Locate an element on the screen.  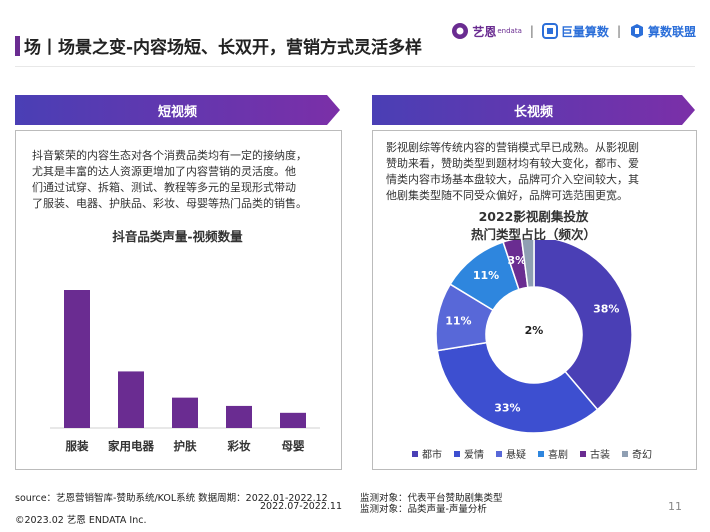
target-line-2: 监测对象：品类声量-声量分析 is located at coordinates (423, 509).